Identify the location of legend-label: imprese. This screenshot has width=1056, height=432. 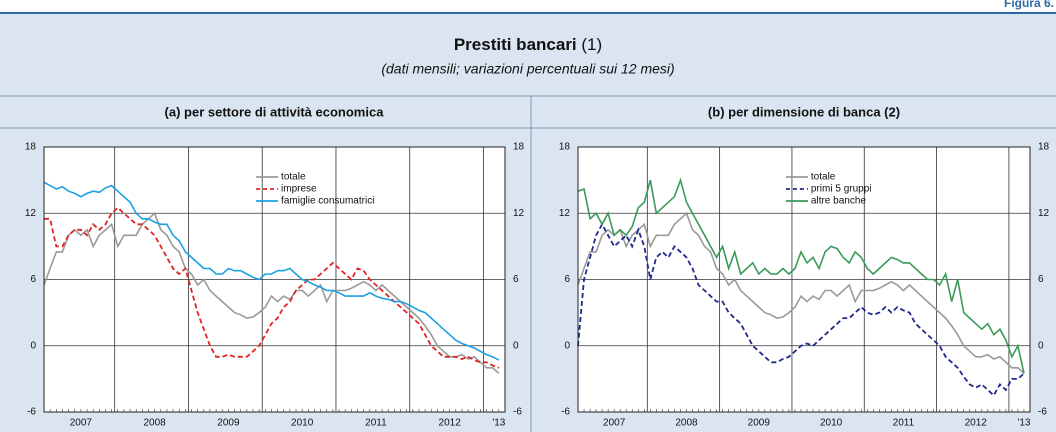
(299, 189).